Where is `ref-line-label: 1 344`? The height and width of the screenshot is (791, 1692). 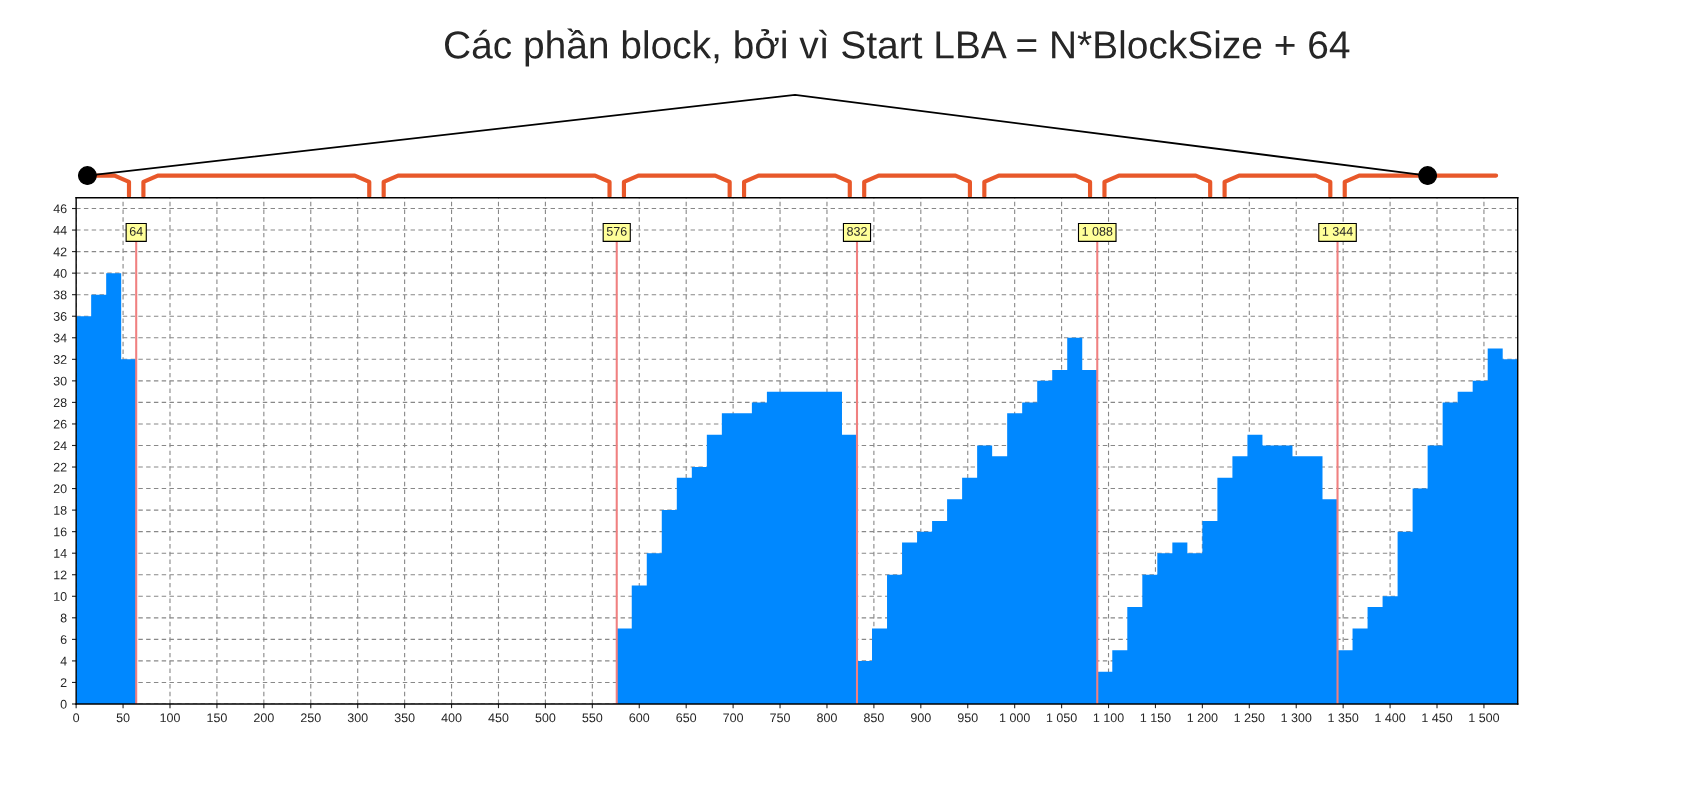 ref-line-label: 1 344 is located at coordinates (1337, 231).